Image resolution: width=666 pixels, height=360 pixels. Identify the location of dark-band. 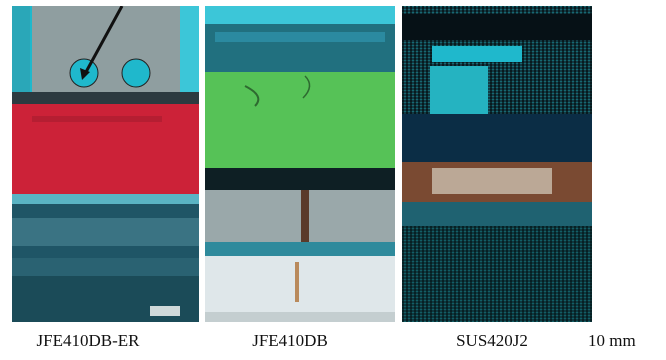
(497, 27).